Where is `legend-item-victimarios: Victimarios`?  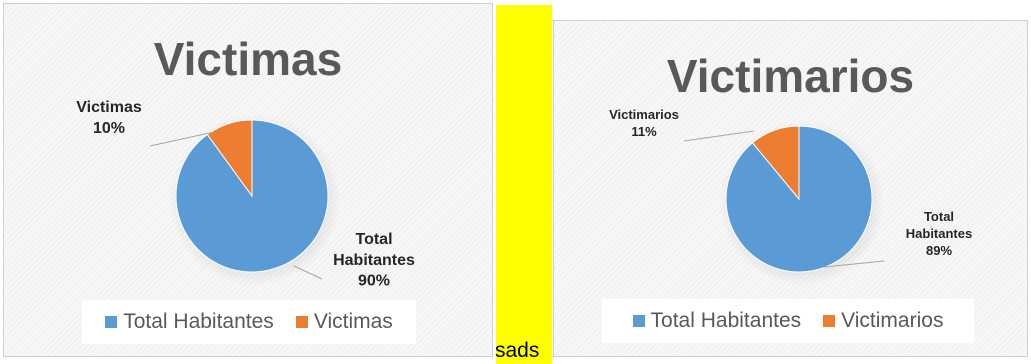
legend-item-victimarios: Victimarios is located at coordinates (883, 321).